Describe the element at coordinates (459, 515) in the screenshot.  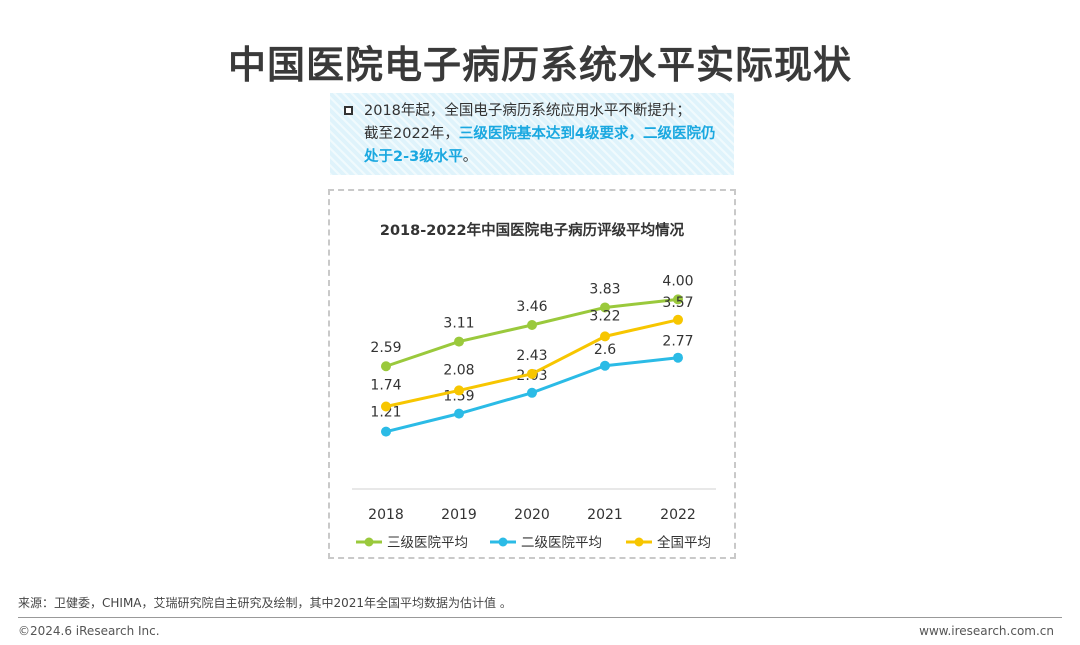
I see `x-tick-label: 2019` at that location.